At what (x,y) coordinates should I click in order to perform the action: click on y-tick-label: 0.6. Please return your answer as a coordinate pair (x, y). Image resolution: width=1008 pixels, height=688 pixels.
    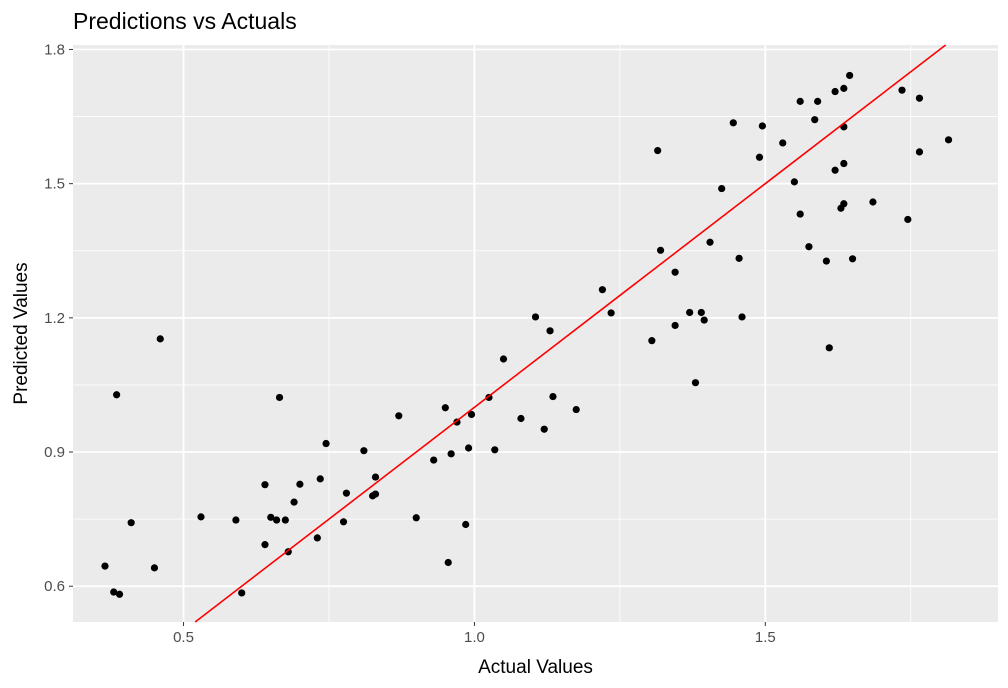
    Looking at the image, I should click on (54, 586).